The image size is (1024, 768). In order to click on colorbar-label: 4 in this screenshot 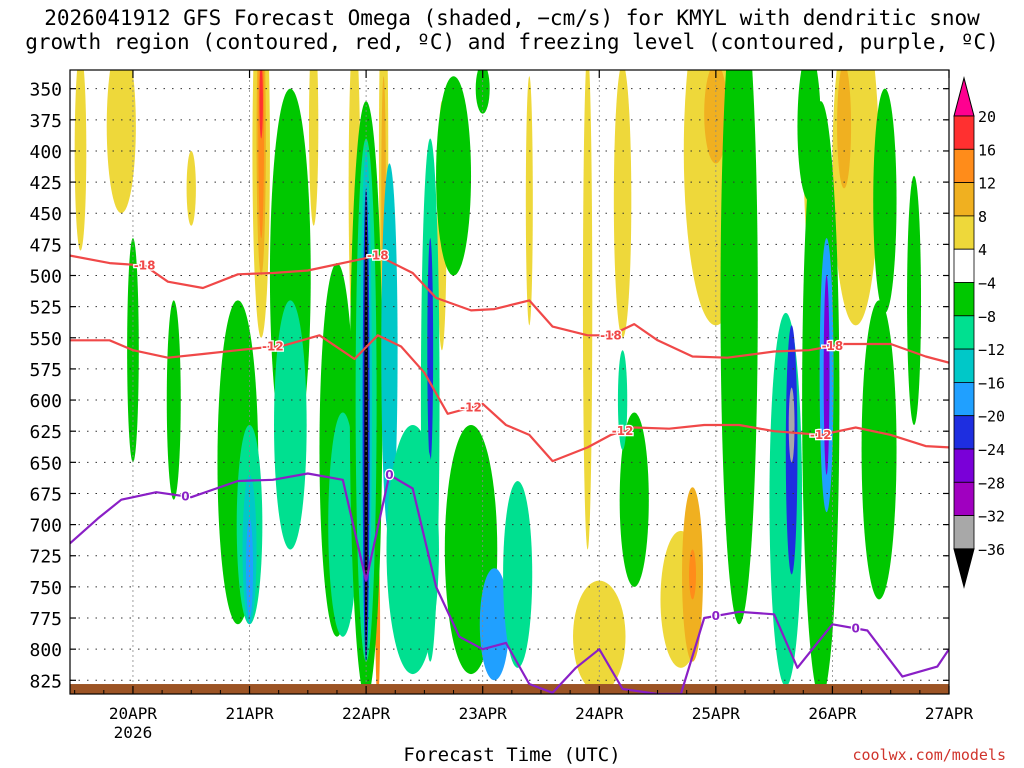, I will do `click(982, 250)`.